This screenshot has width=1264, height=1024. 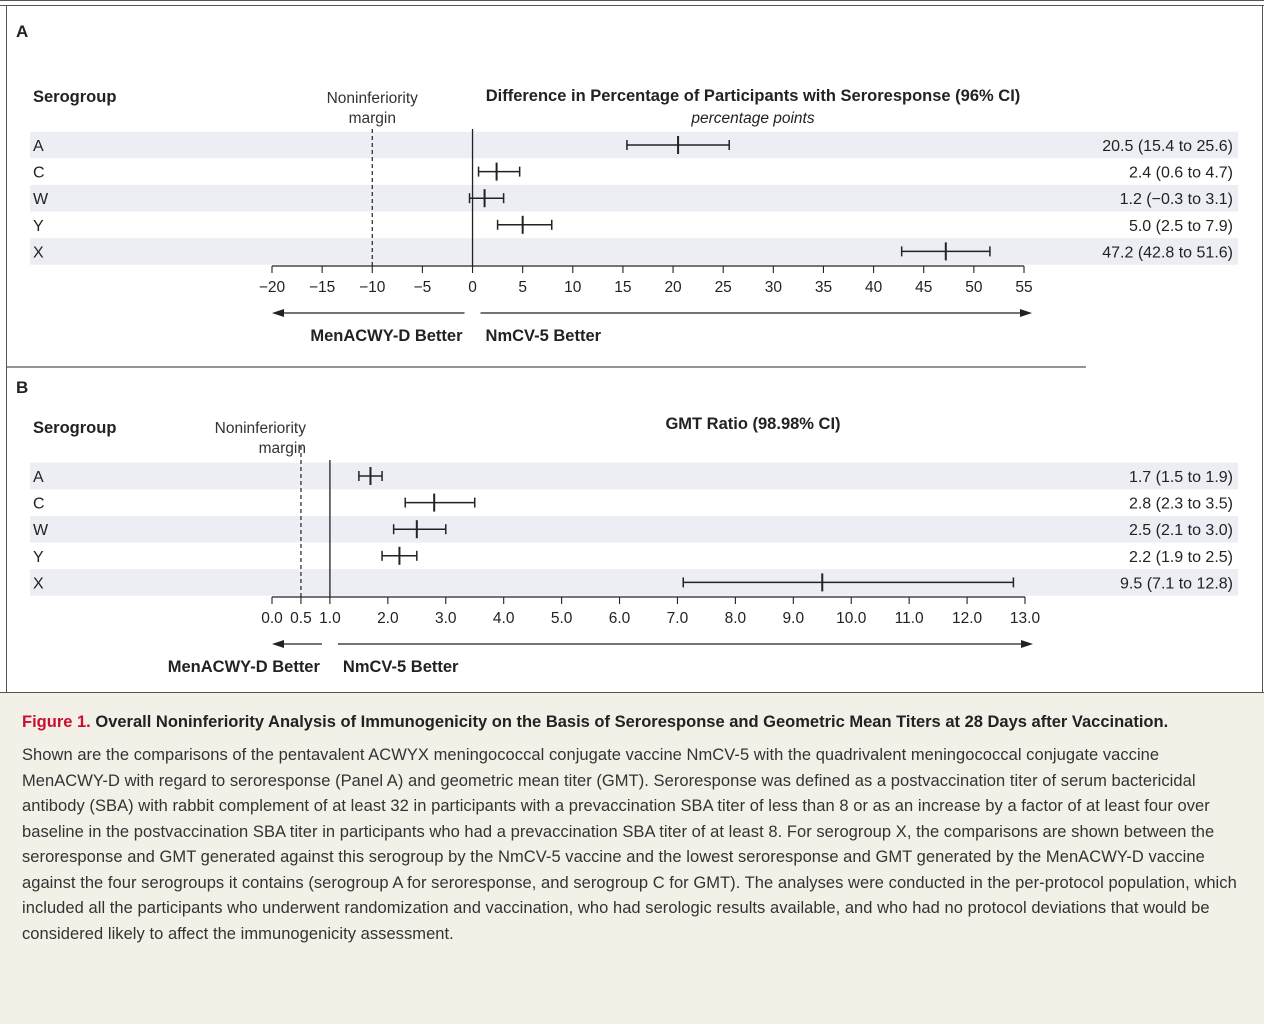 What do you see at coordinates (562, 618) in the screenshot?
I see `x-tick-label: 5.0` at bounding box center [562, 618].